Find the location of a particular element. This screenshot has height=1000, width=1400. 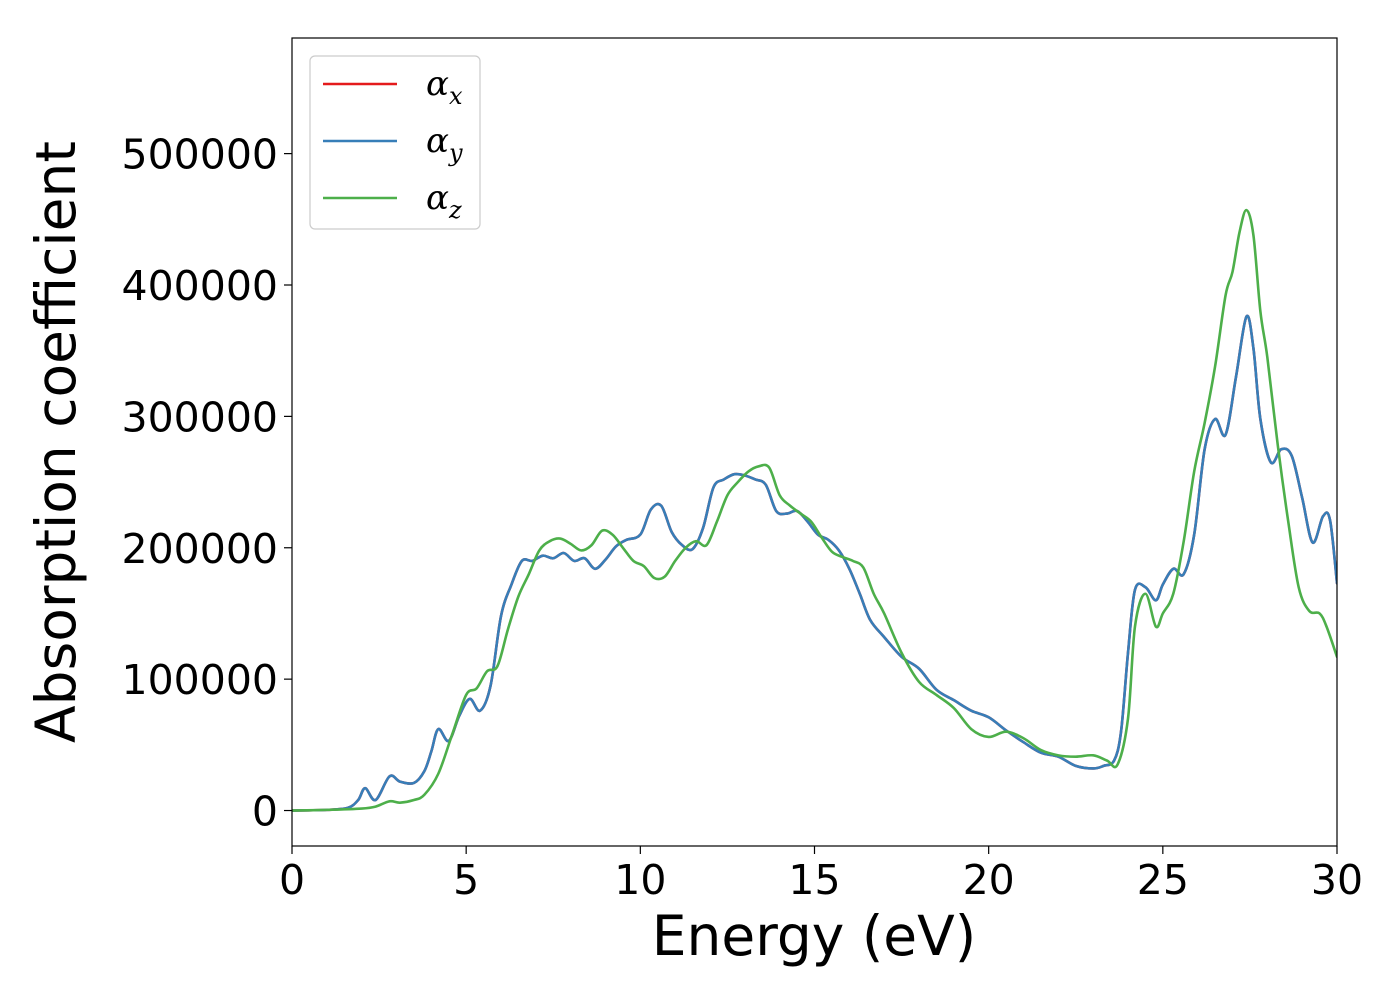

x-tick-label: 25 is located at coordinates (1163, 880).